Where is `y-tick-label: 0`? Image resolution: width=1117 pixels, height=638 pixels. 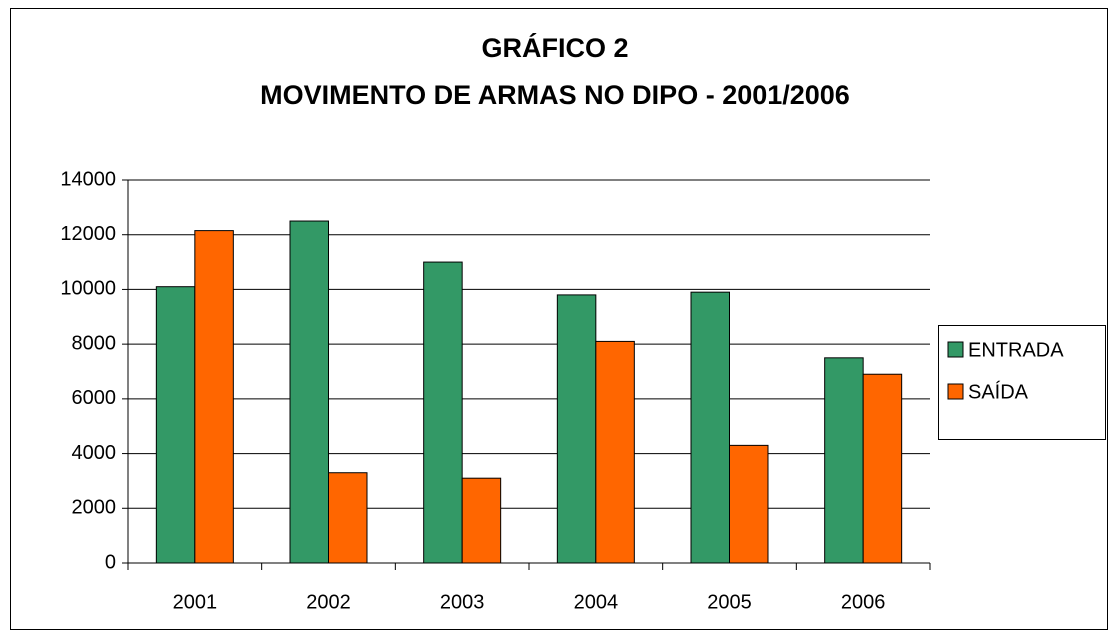 y-tick-label: 0 is located at coordinates (110, 562).